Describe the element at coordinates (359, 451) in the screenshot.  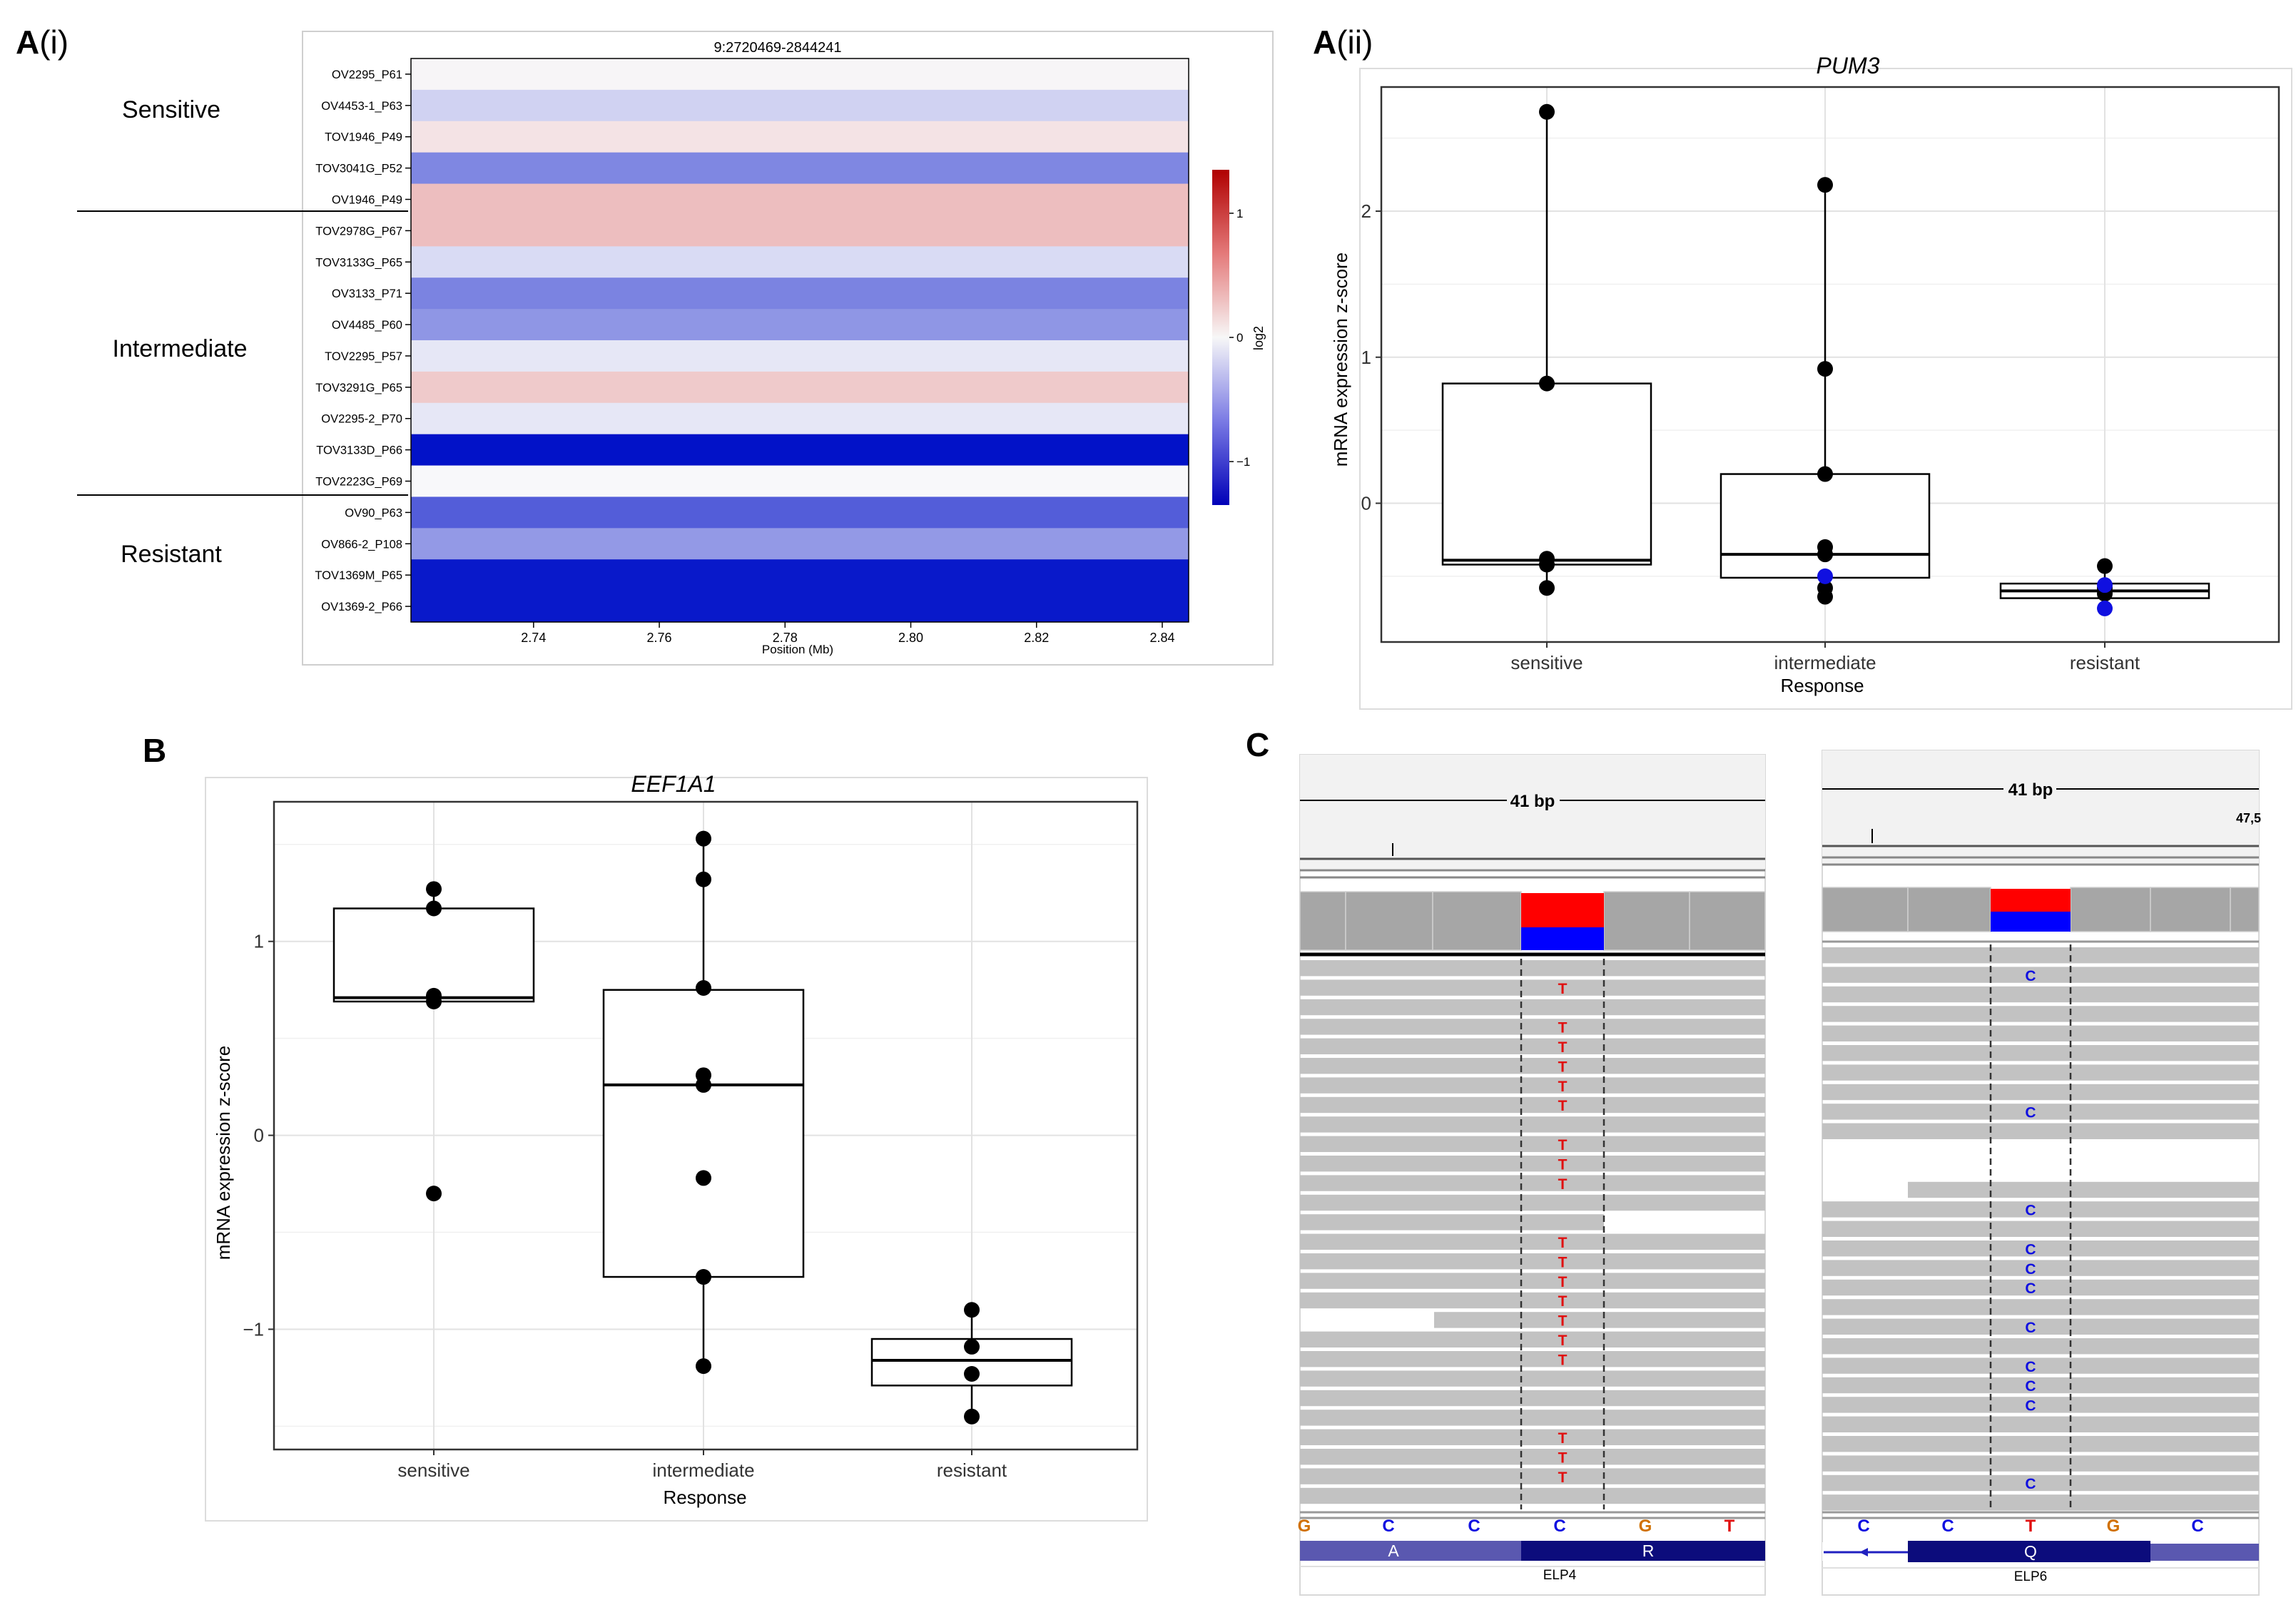
I see `heatmap-row-label: TOV3133D_P66` at that location.